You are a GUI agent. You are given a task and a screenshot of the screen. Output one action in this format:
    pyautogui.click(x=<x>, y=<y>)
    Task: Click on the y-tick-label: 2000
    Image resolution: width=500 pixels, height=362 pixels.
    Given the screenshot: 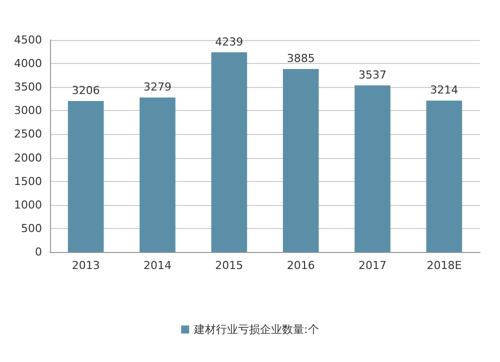 What is the action you would take?
    pyautogui.click(x=28, y=157)
    